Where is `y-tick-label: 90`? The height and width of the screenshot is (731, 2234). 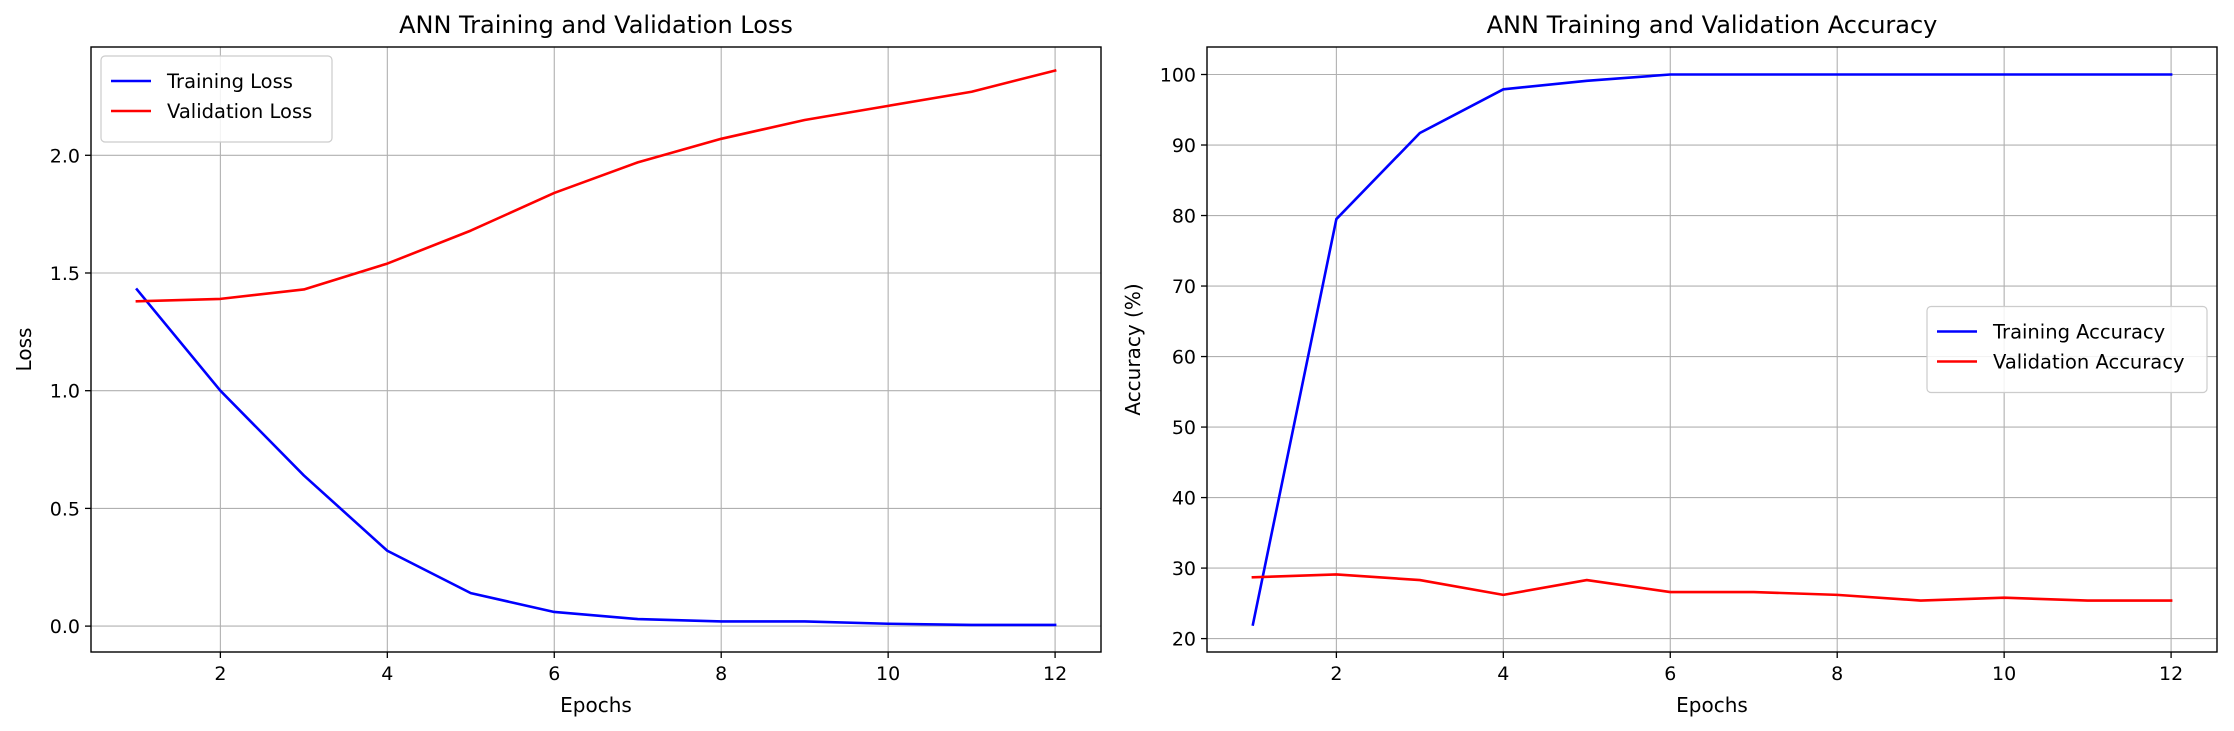 y-tick-label: 90 is located at coordinates (1184, 146).